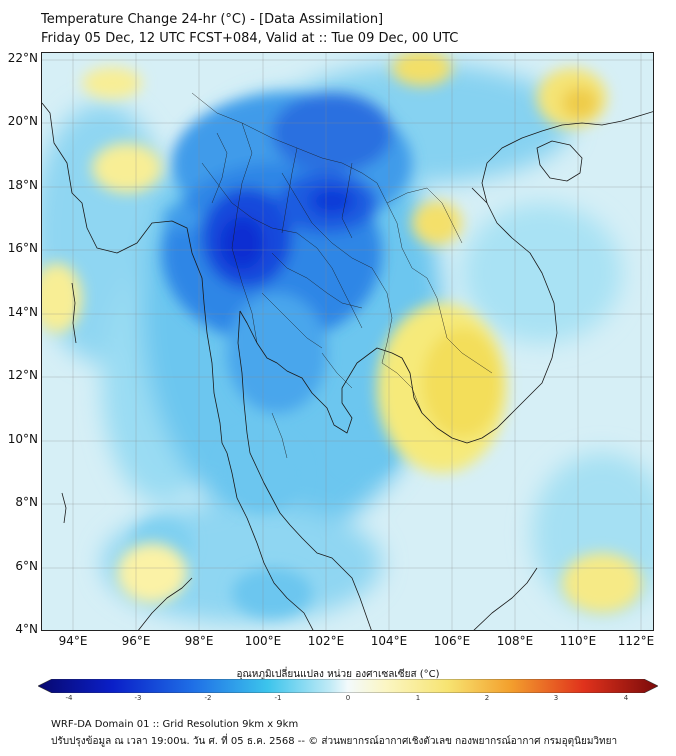  I want to click on lon-label-96: 96°E, so click(136, 641).